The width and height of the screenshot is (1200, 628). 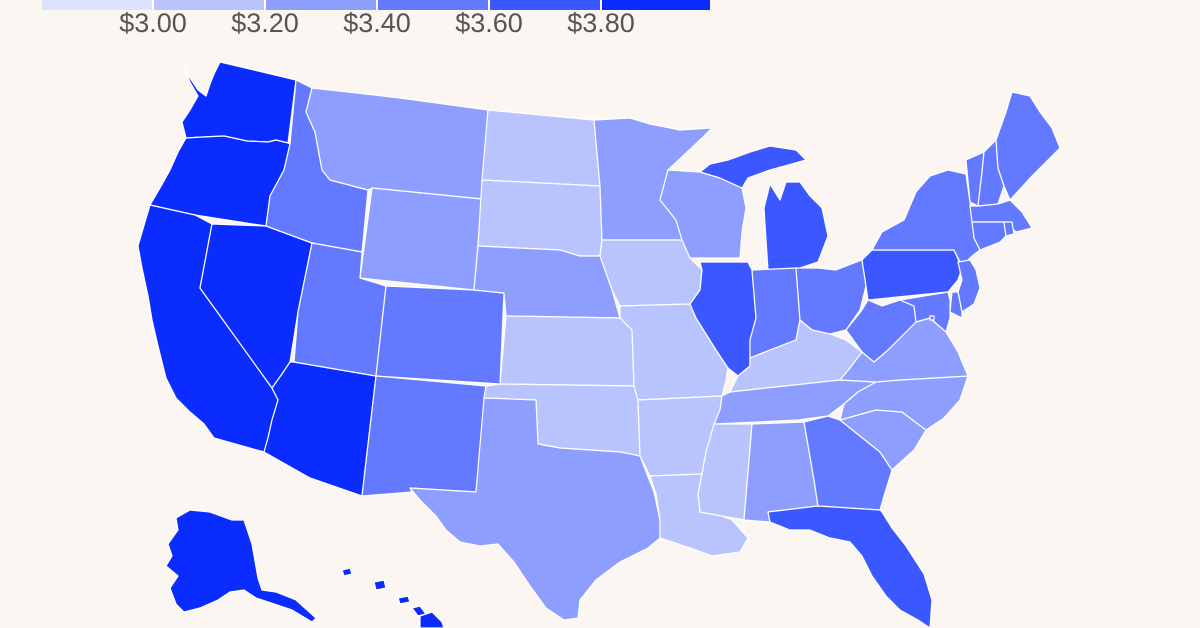 What do you see at coordinates (601, 23) in the screenshot?
I see `legend-tick-label: $3.80` at bounding box center [601, 23].